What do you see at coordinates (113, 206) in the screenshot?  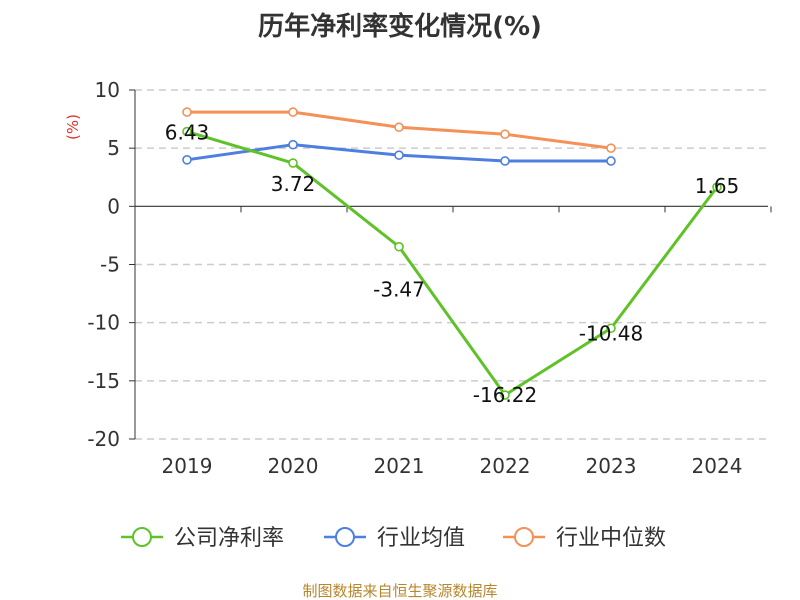 I see `y-tick-label: 0` at bounding box center [113, 206].